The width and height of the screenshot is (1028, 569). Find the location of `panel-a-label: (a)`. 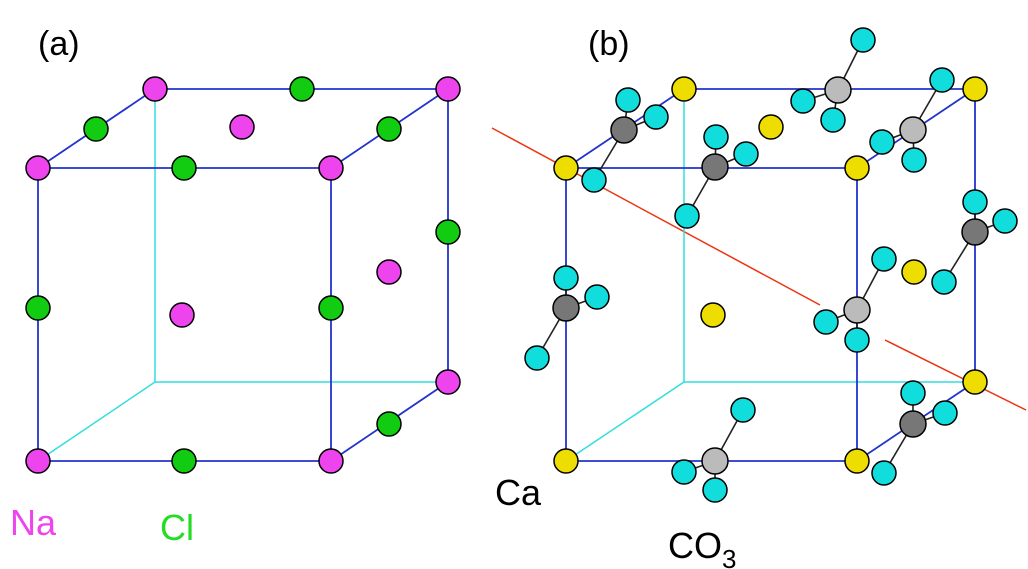

panel-a-label: (a) is located at coordinates (59, 44).